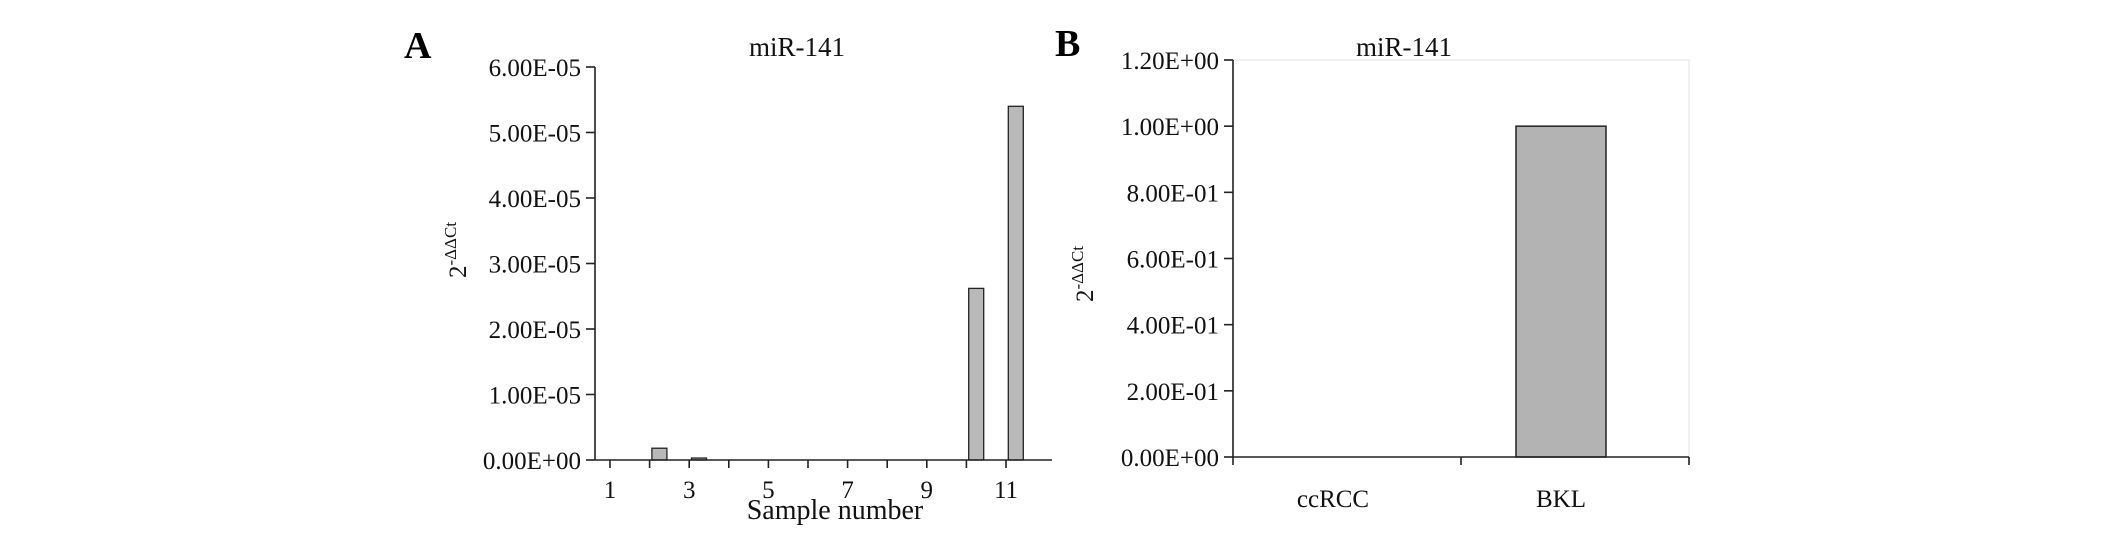 Image resolution: width=2126 pixels, height=545 pixels. I want to click on panel-b-x-tick-label: BKL, so click(1561, 499).